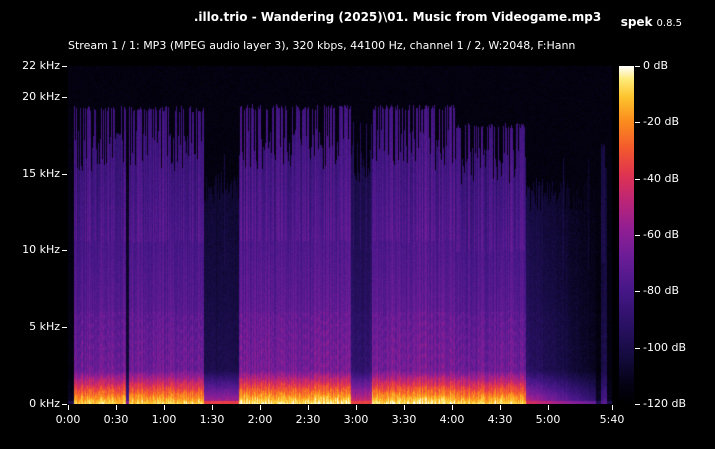  What do you see at coordinates (44, 403) in the screenshot?
I see `freq-tick-label: 0 kHz` at bounding box center [44, 403].